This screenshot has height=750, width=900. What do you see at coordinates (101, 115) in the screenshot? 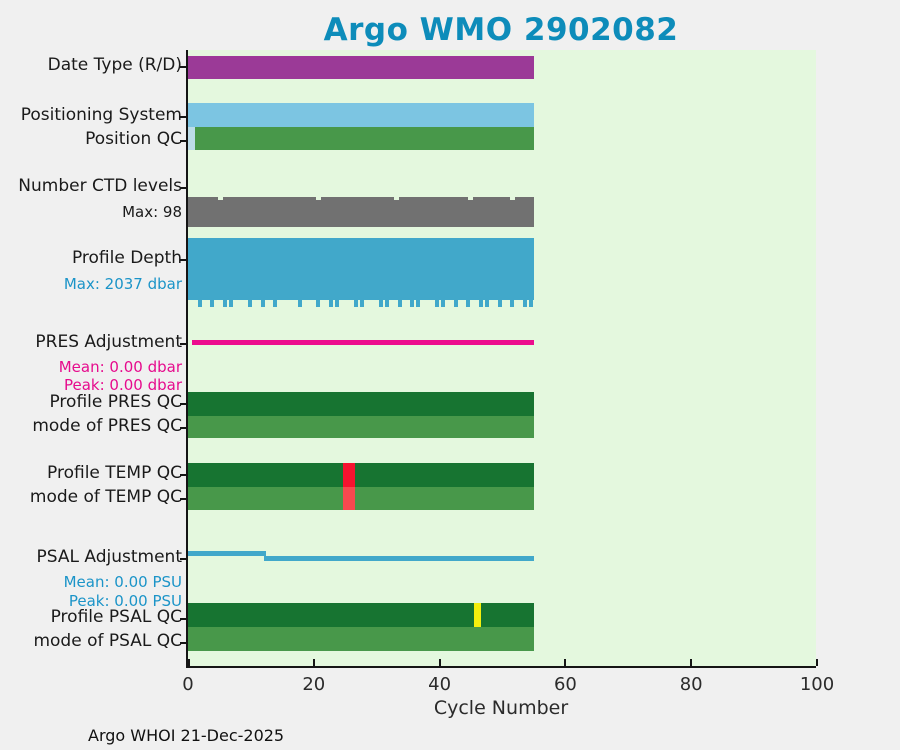
I see `row-label: Positioning System` at bounding box center [101, 115].